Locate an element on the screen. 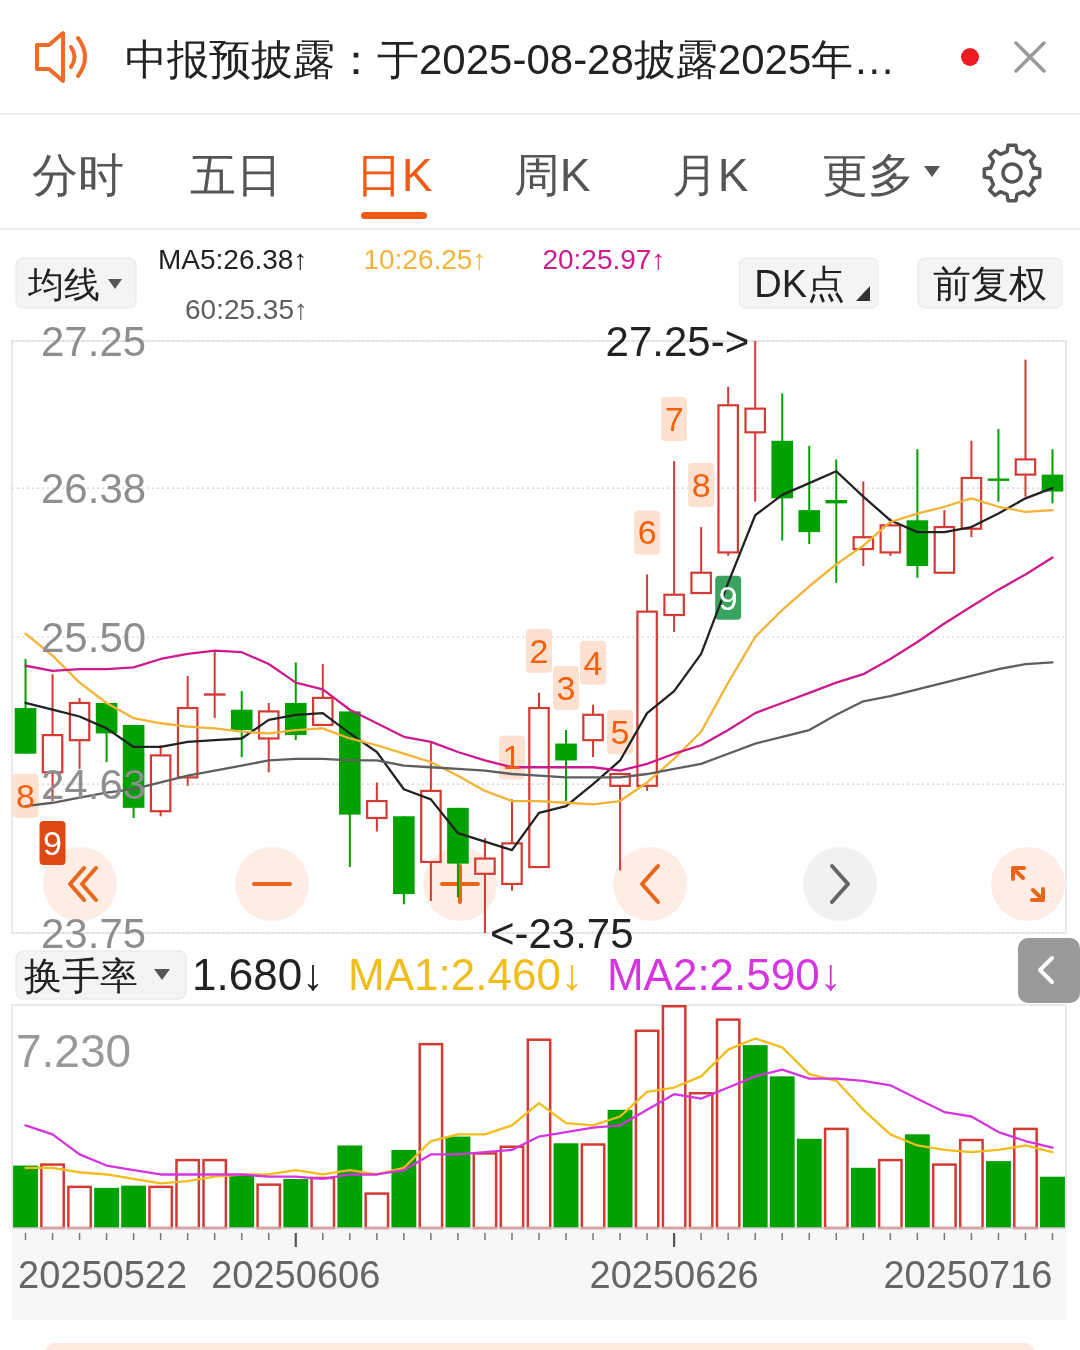  x-tick-label: 20250606 is located at coordinates (296, 1275).